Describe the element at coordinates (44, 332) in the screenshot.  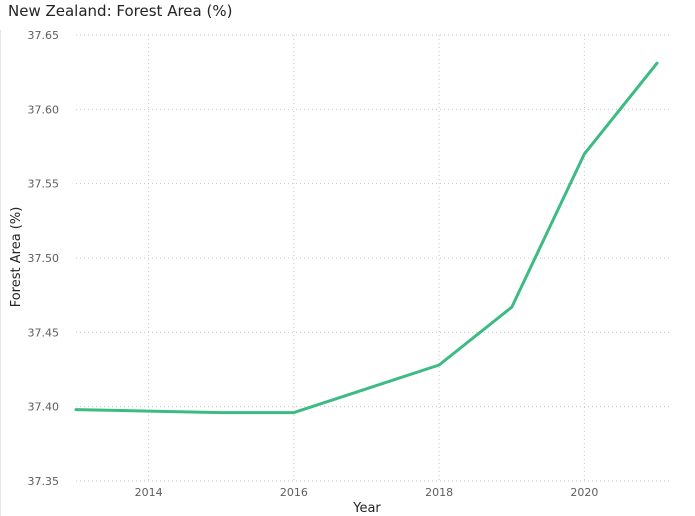
I see `y-tick-label: 37.45` at that location.